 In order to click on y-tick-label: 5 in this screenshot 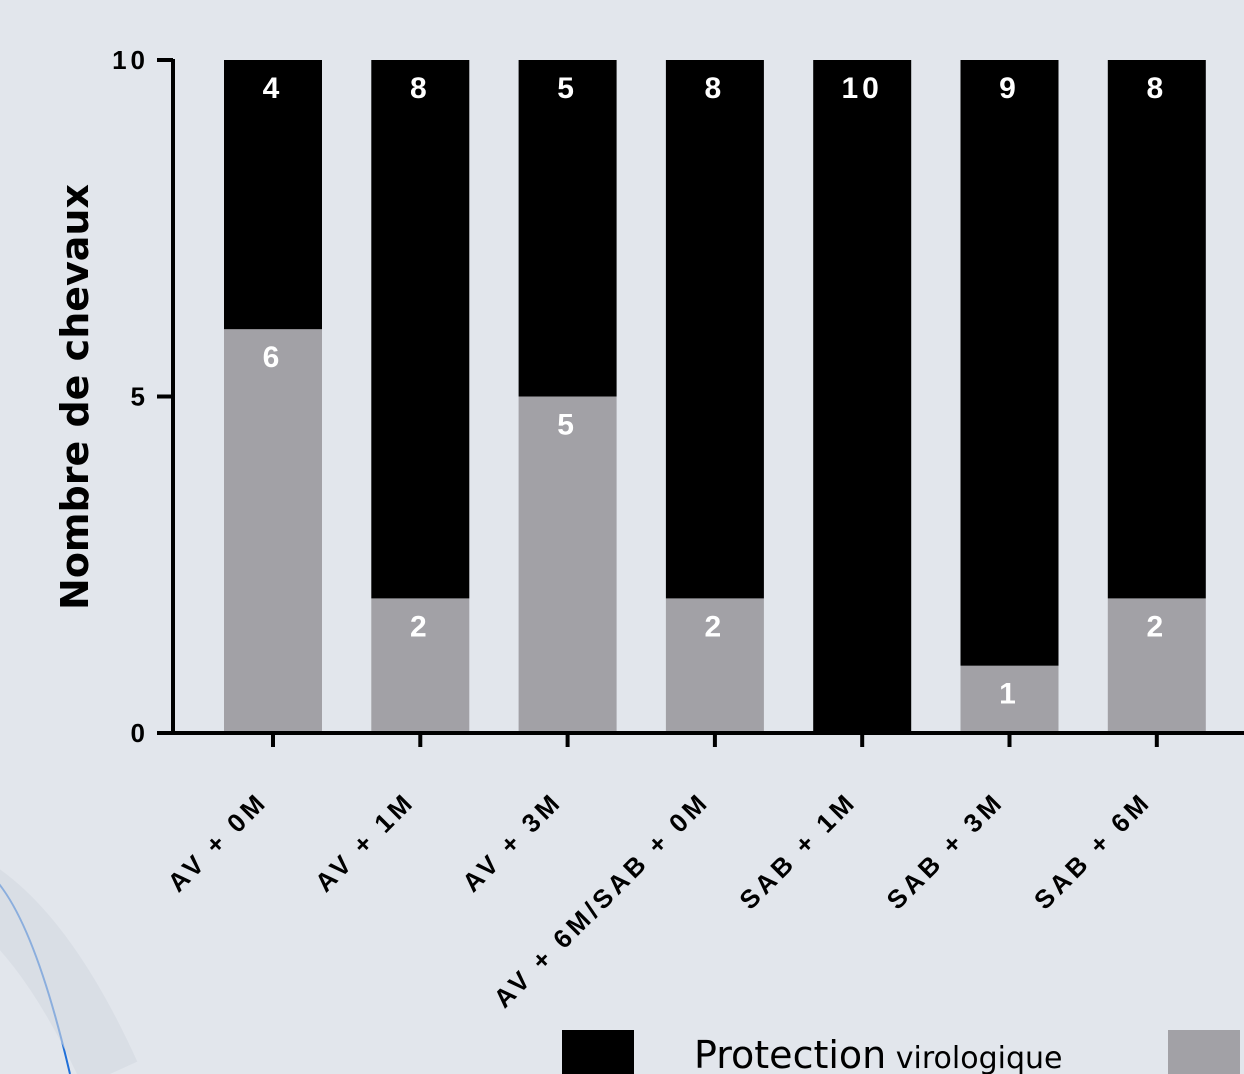, I will do `click(140, 397)`.